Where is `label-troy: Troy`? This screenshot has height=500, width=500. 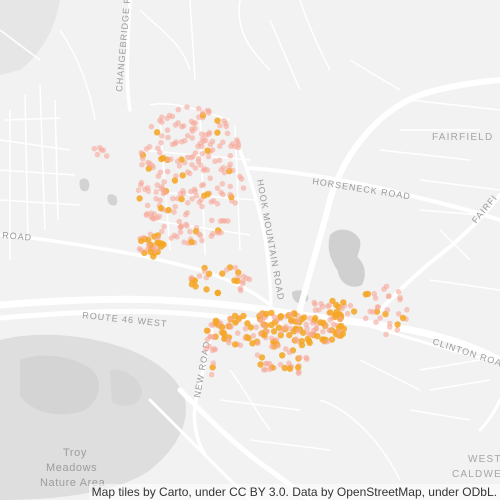 label-troy: Troy is located at coordinates (75, 453).